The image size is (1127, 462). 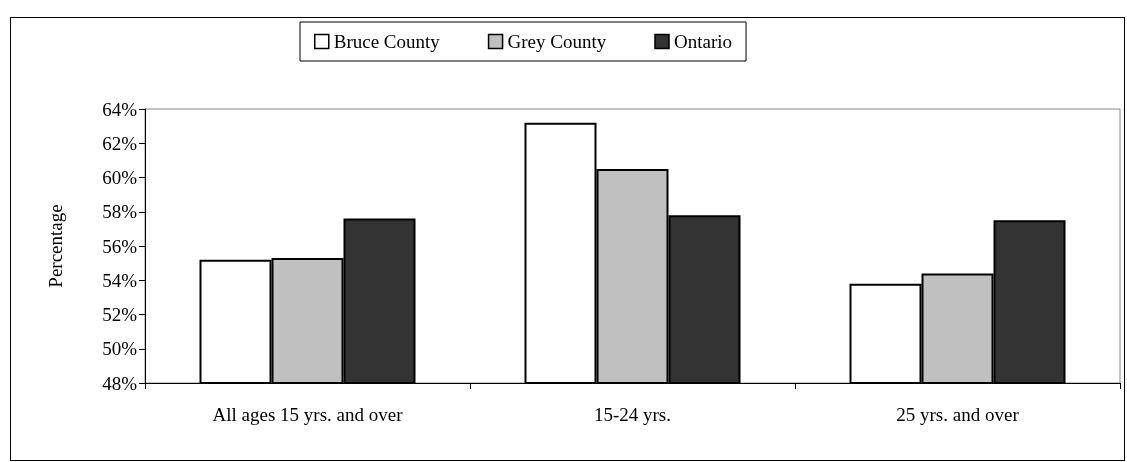 I want to click on y-tick-label: 56%, so click(x=120, y=246).